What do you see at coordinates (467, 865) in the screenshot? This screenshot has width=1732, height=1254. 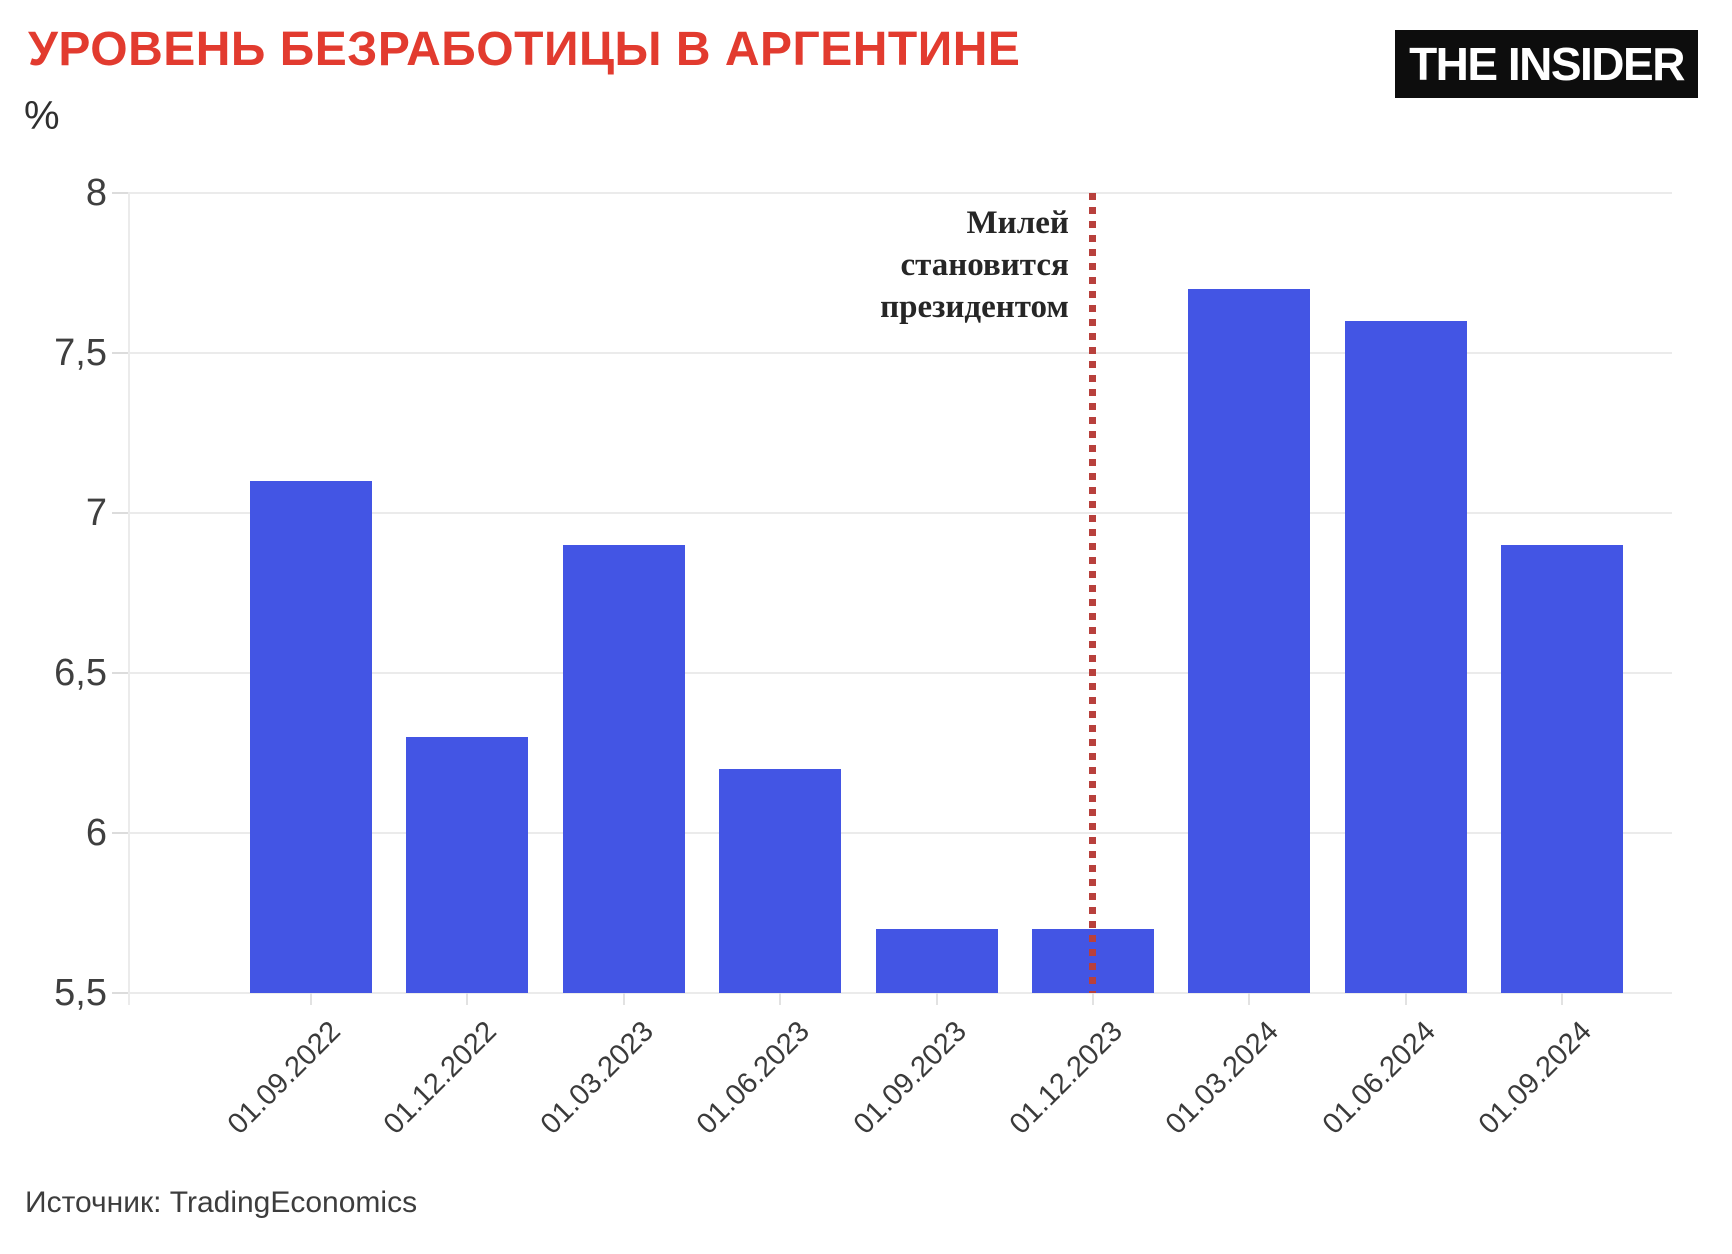 I see `bar-01.12.2022` at bounding box center [467, 865].